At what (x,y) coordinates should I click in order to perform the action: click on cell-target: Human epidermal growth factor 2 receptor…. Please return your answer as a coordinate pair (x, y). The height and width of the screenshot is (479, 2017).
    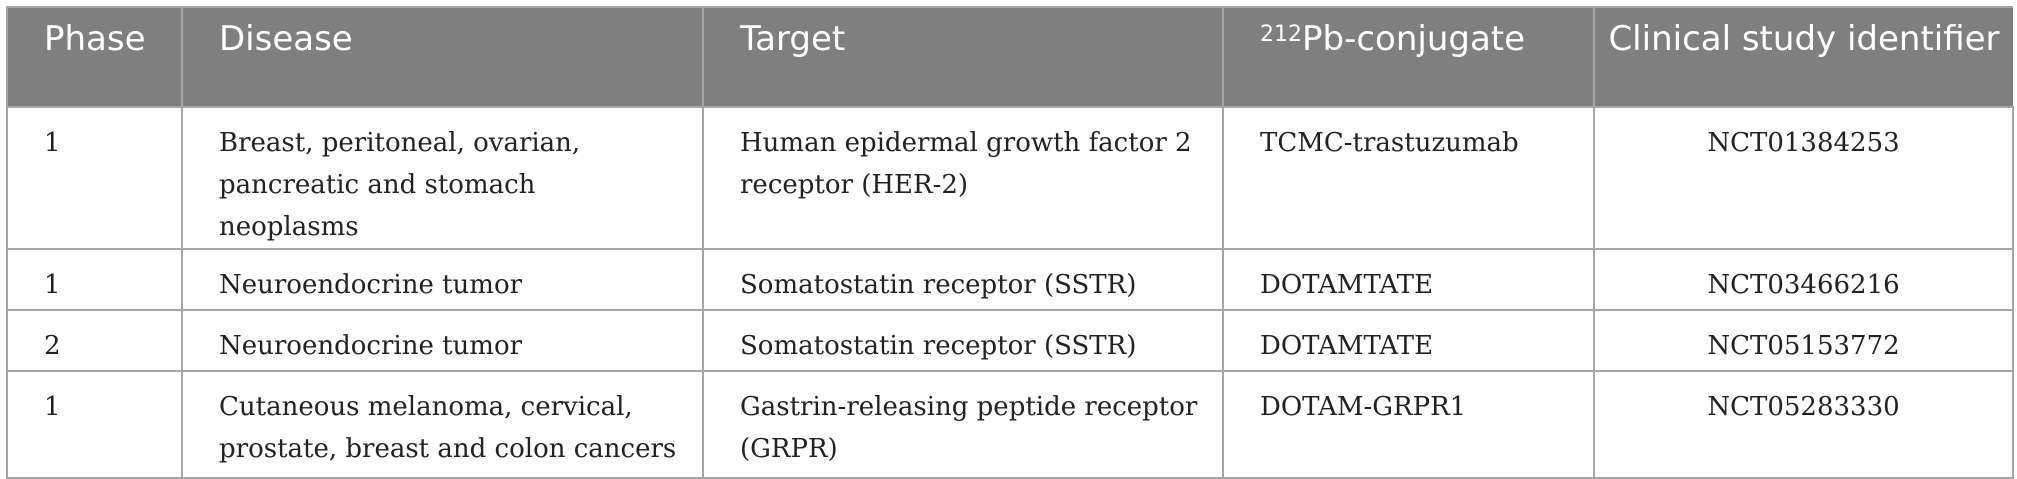
    Looking at the image, I should click on (963, 178).